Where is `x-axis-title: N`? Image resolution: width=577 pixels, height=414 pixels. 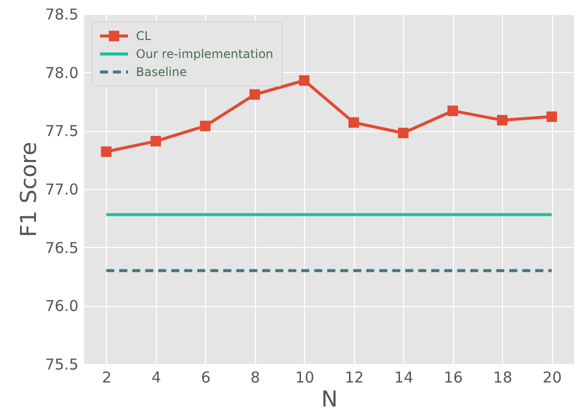 x-axis-title: N is located at coordinates (329, 400).